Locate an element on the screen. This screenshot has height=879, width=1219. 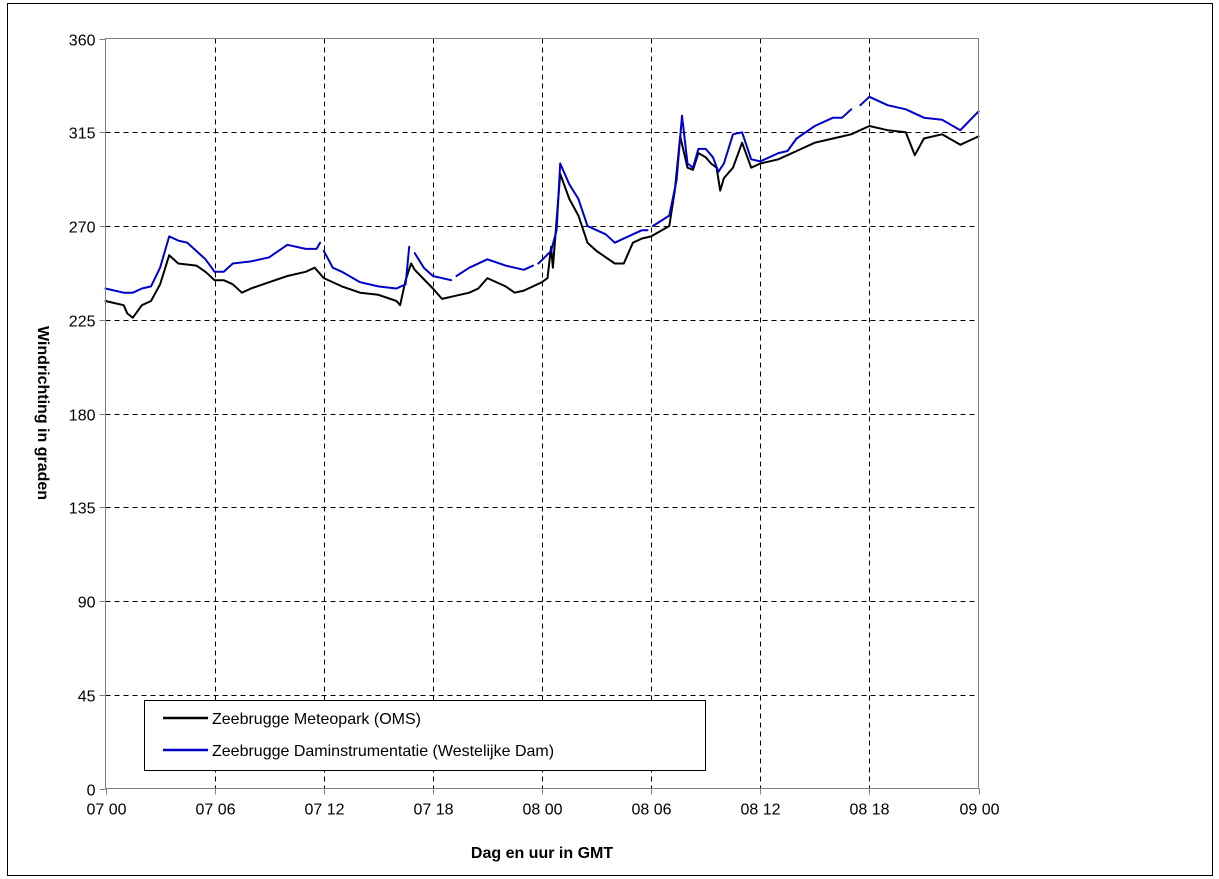
x-tick-label-42: 08 18 is located at coordinates (869, 810).